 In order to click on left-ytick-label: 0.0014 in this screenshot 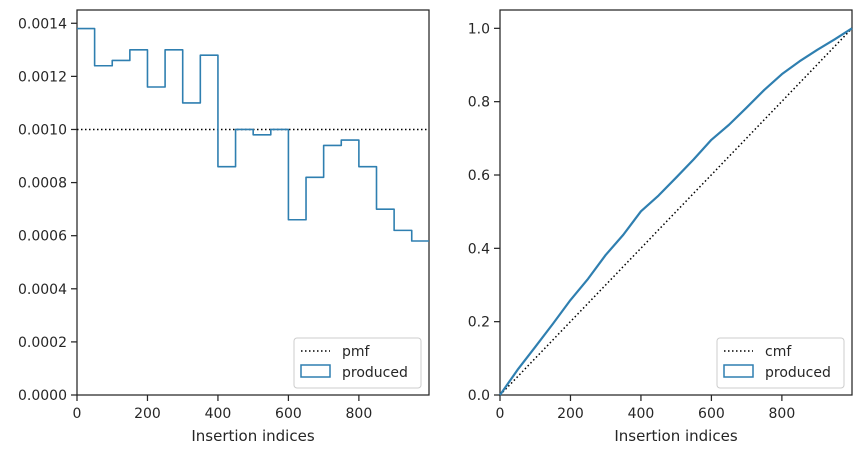, I will do `click(42, 24)`.